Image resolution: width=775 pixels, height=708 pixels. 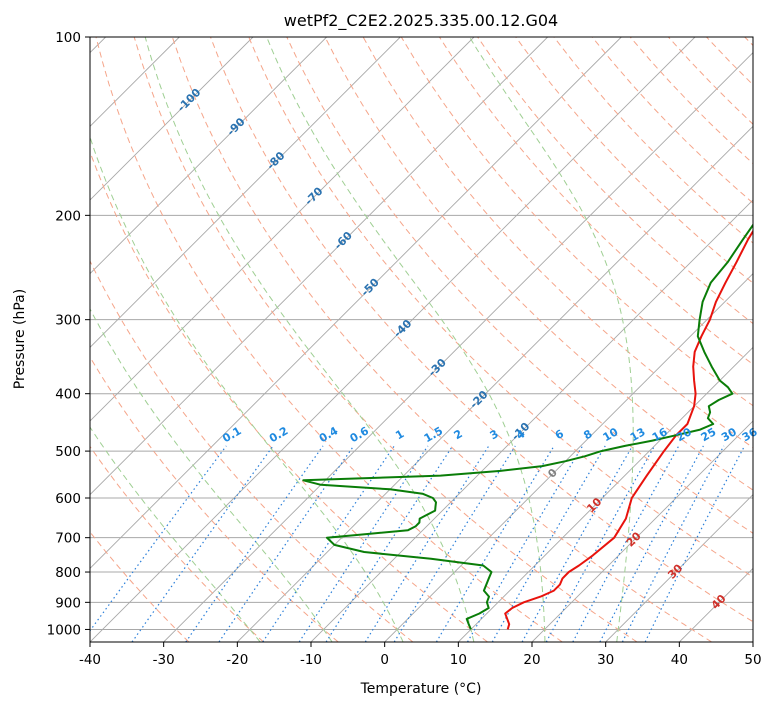 I want to click on x-axis-label: Temperature (°C), so click(x=421, y=689).